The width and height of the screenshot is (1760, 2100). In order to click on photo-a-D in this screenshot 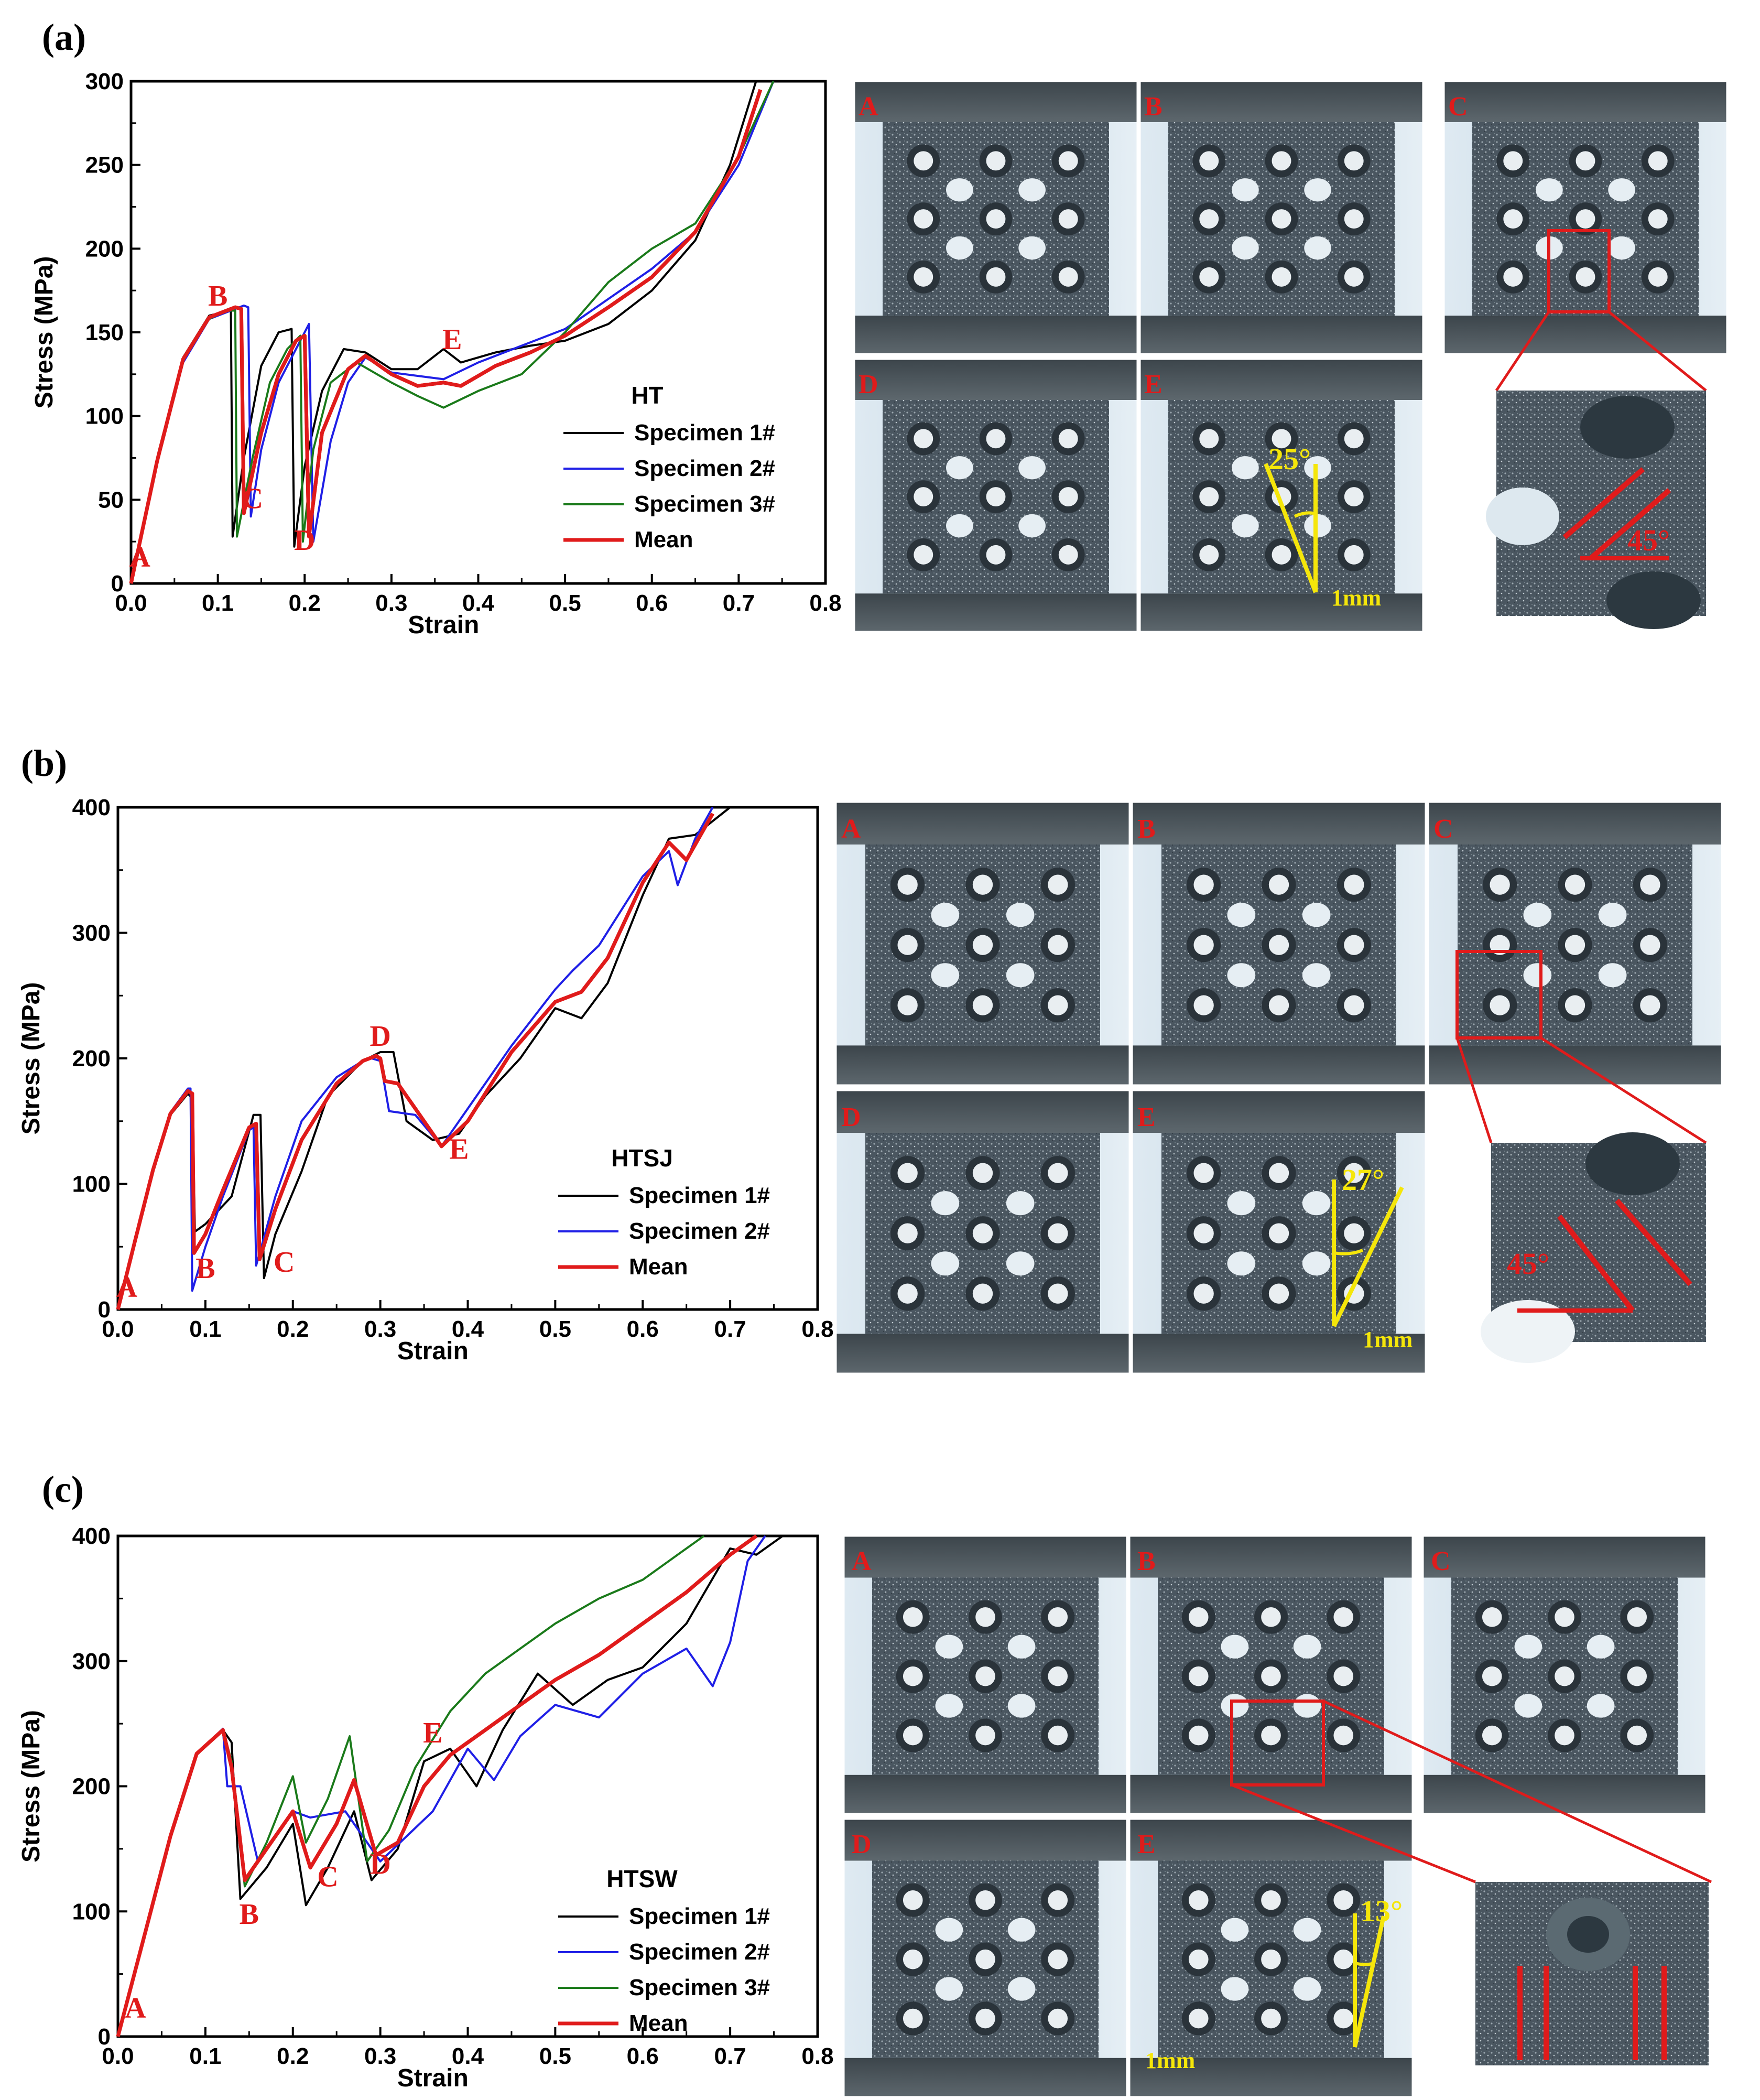, I will do `click(996, 495)`.